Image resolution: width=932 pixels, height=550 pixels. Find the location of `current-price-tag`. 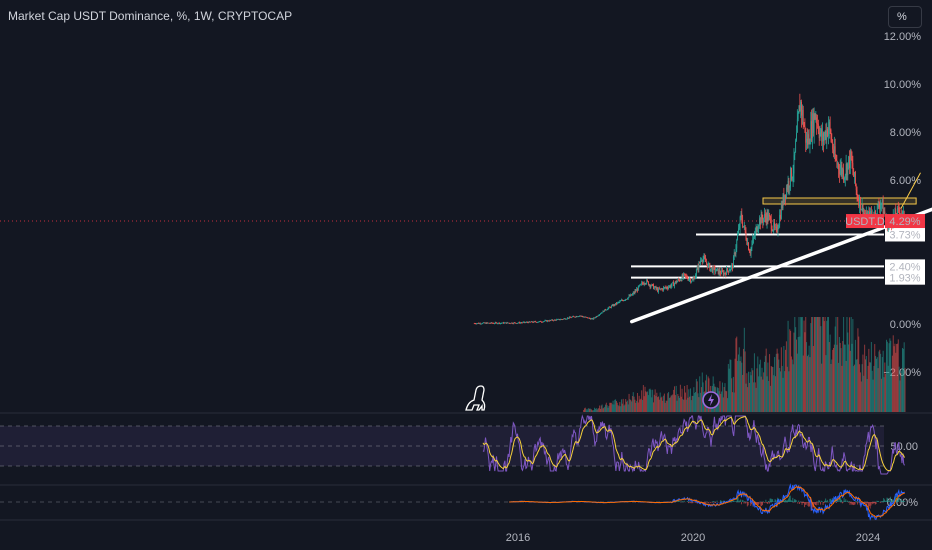

current-price-tag is located at coordinates (905, 221).